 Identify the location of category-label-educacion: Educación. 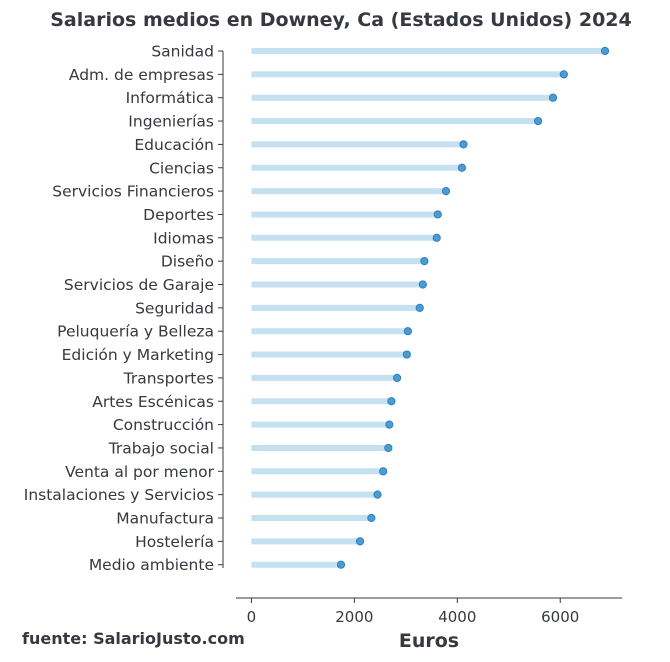
(174, 145).